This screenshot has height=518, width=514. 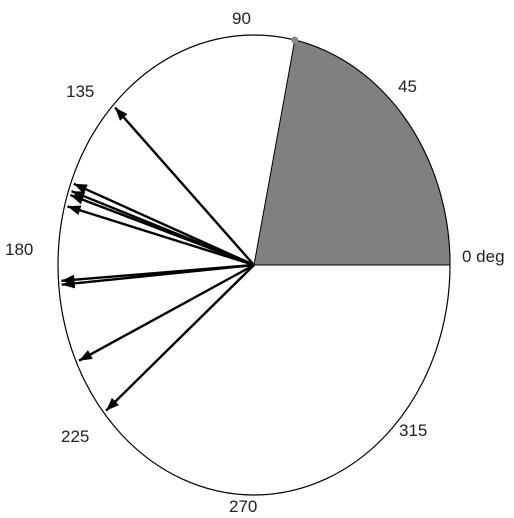 I want to click on label-225: 225, so click(x=75, y=436).